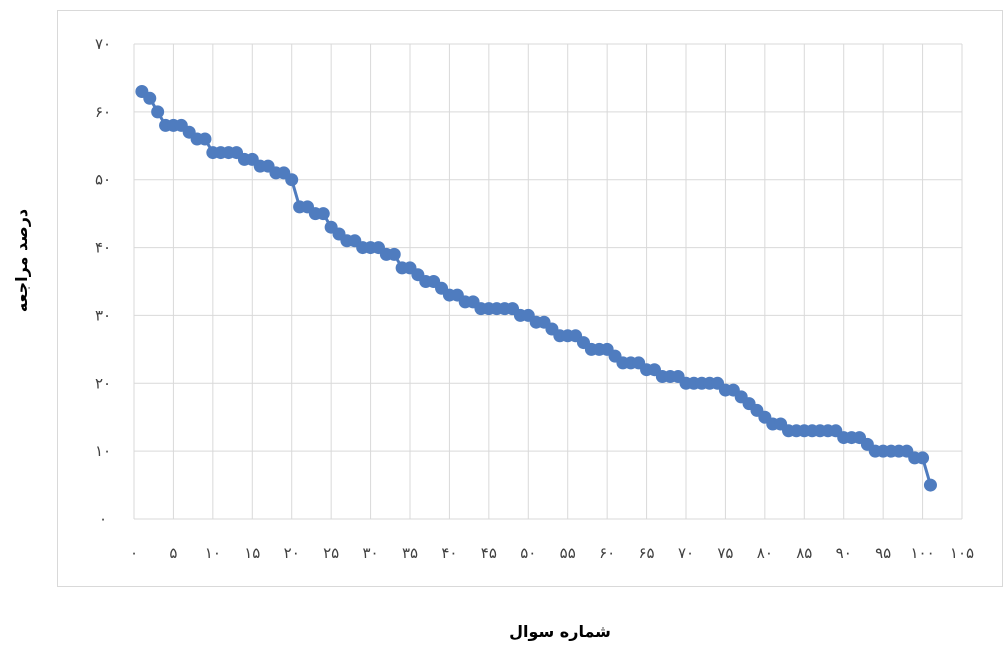  I want to click on x-tick-label: ۲۰, so click(292, 553).